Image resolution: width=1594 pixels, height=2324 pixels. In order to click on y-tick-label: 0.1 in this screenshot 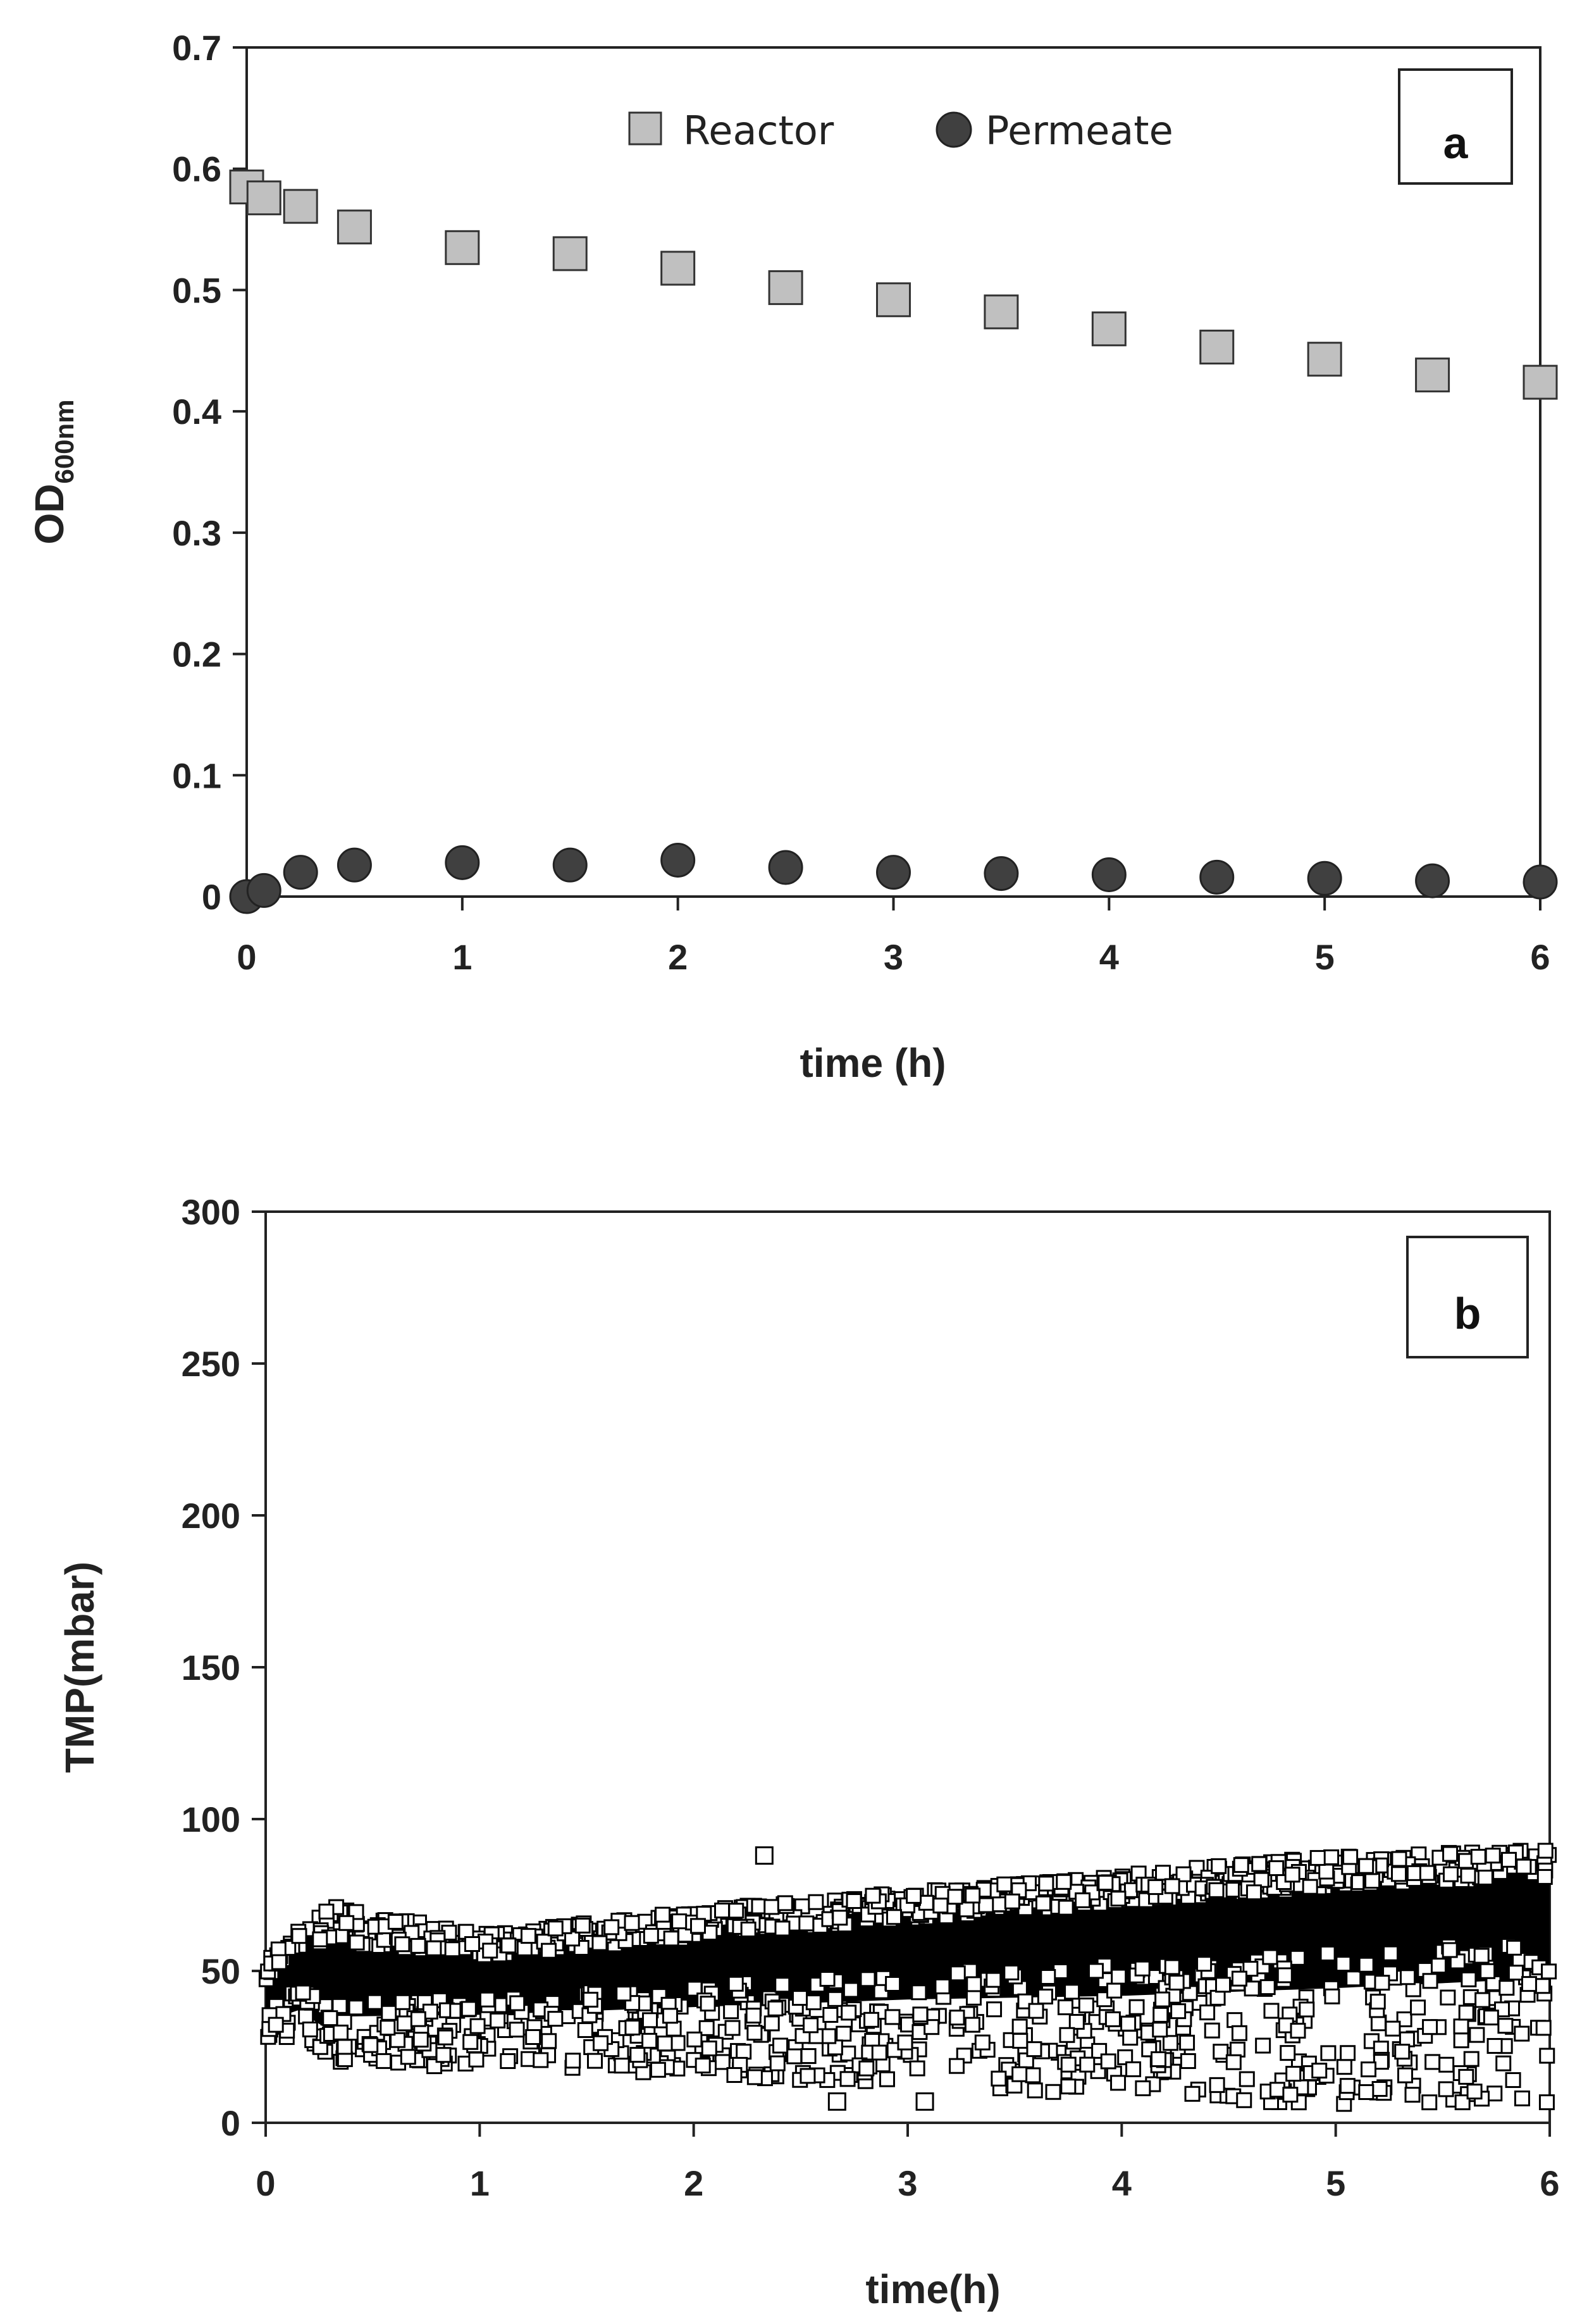, I will do `click(196, 775)`.